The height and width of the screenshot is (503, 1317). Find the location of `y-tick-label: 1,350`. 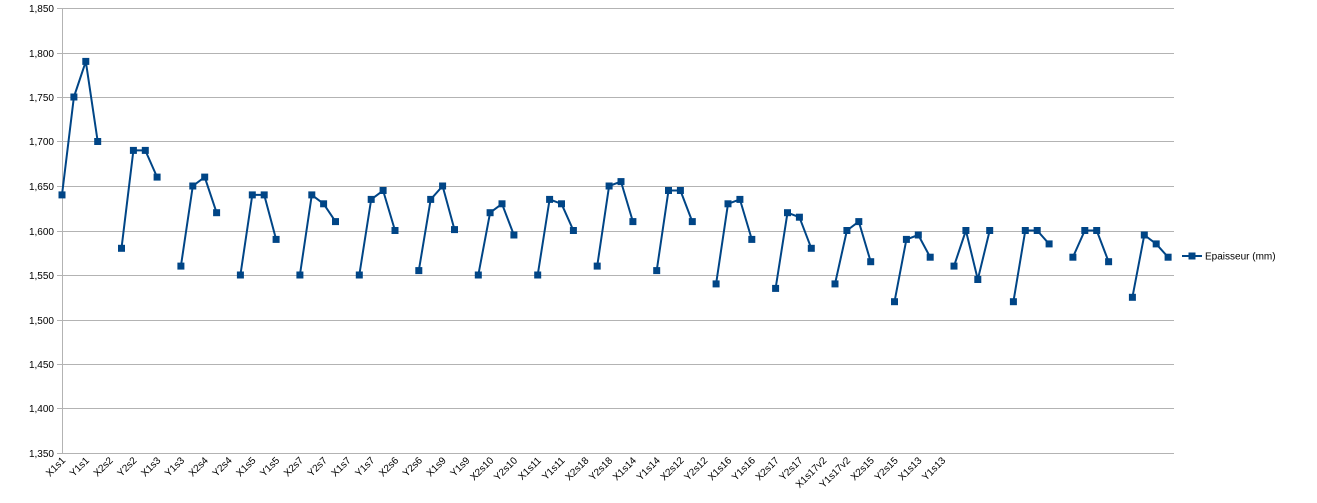

y-tick-label: 1,350 is located at coordinates (41, 454).